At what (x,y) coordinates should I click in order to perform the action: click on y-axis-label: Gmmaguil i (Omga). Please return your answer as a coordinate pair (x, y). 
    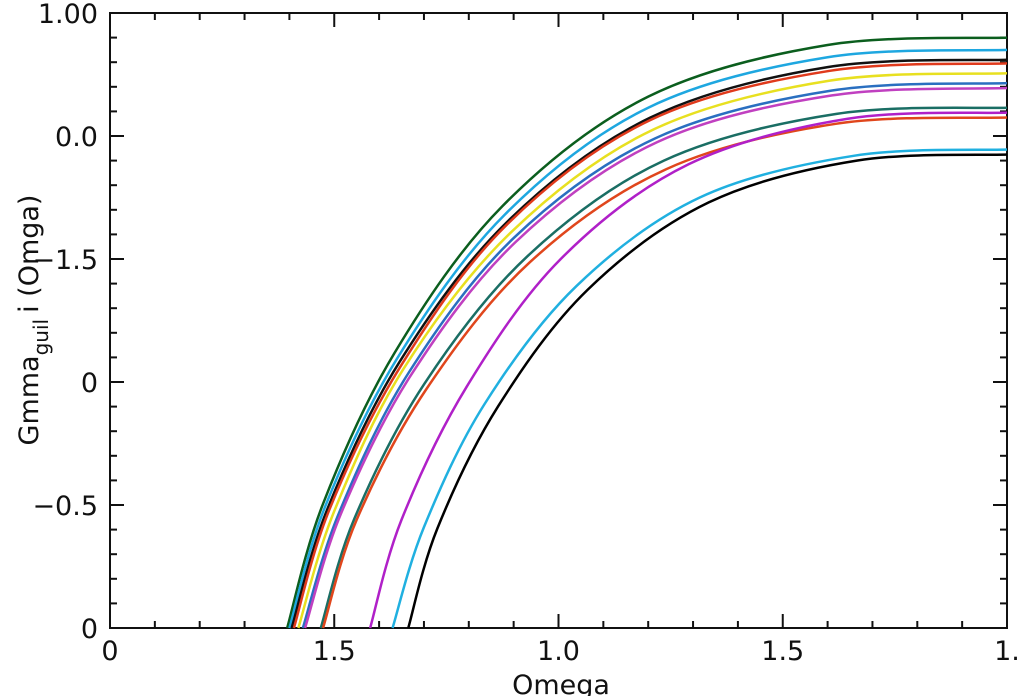
    Looking at the image, I should click on (33, 320).